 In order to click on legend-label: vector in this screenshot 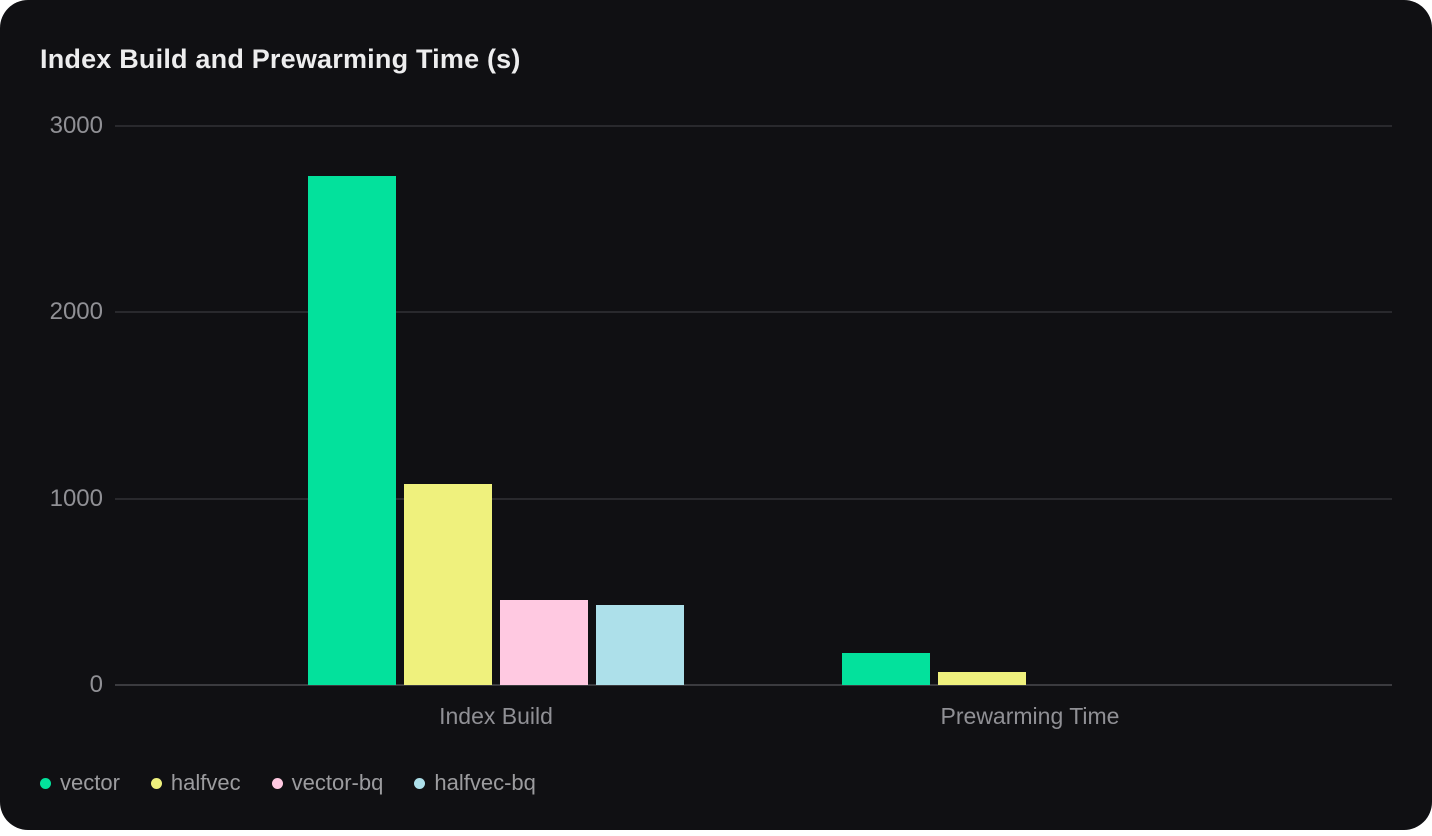, I will do `click(90, 782)`.